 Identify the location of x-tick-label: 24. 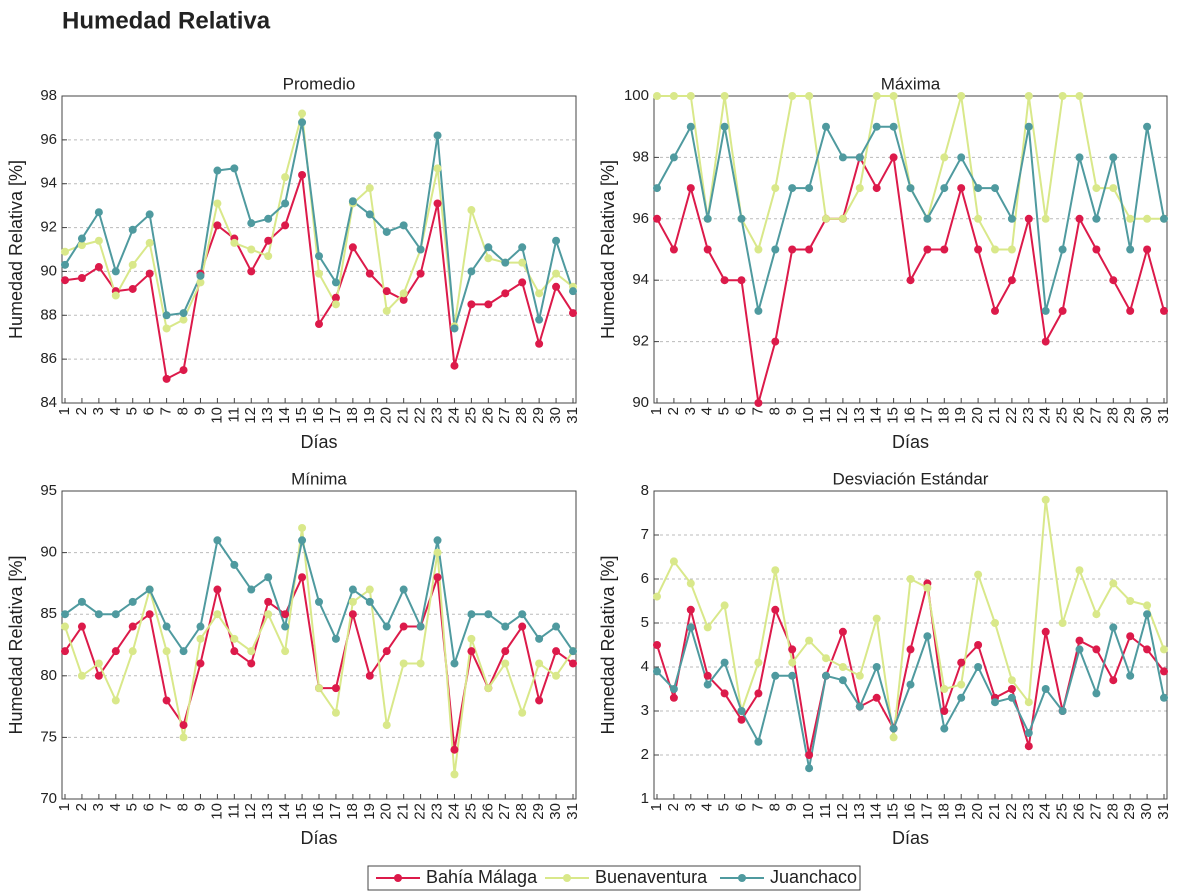
(453, 811).